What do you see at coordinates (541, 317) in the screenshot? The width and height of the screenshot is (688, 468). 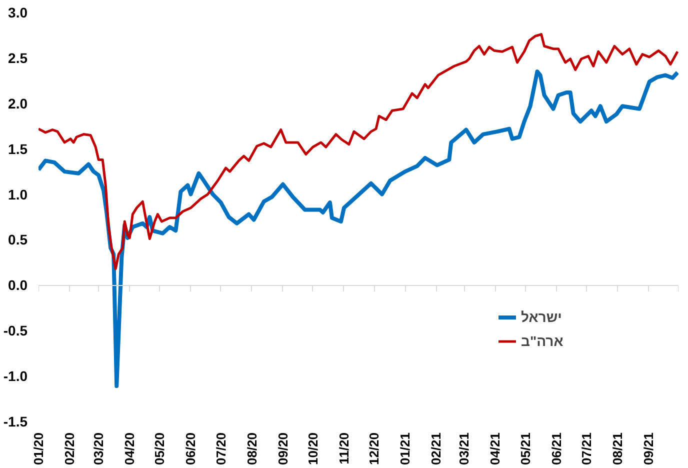 I see `legend-label: ישראל` at bounding box center [541, 317].